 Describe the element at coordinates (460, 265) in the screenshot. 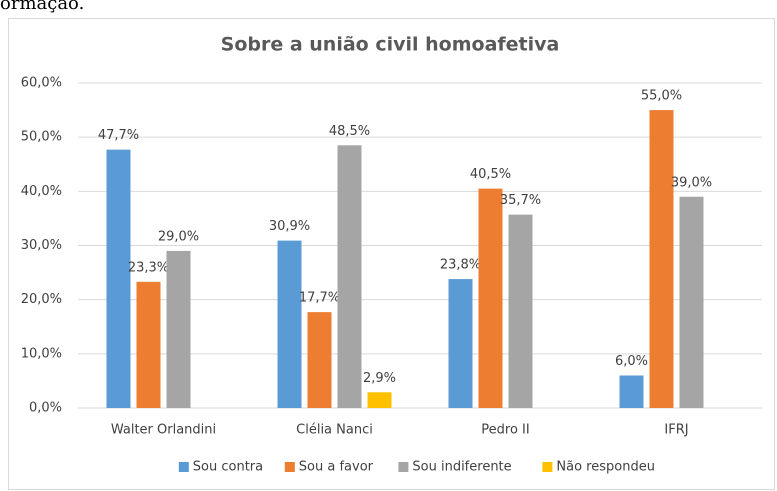

I see `data-label: 23,8%` at that location.